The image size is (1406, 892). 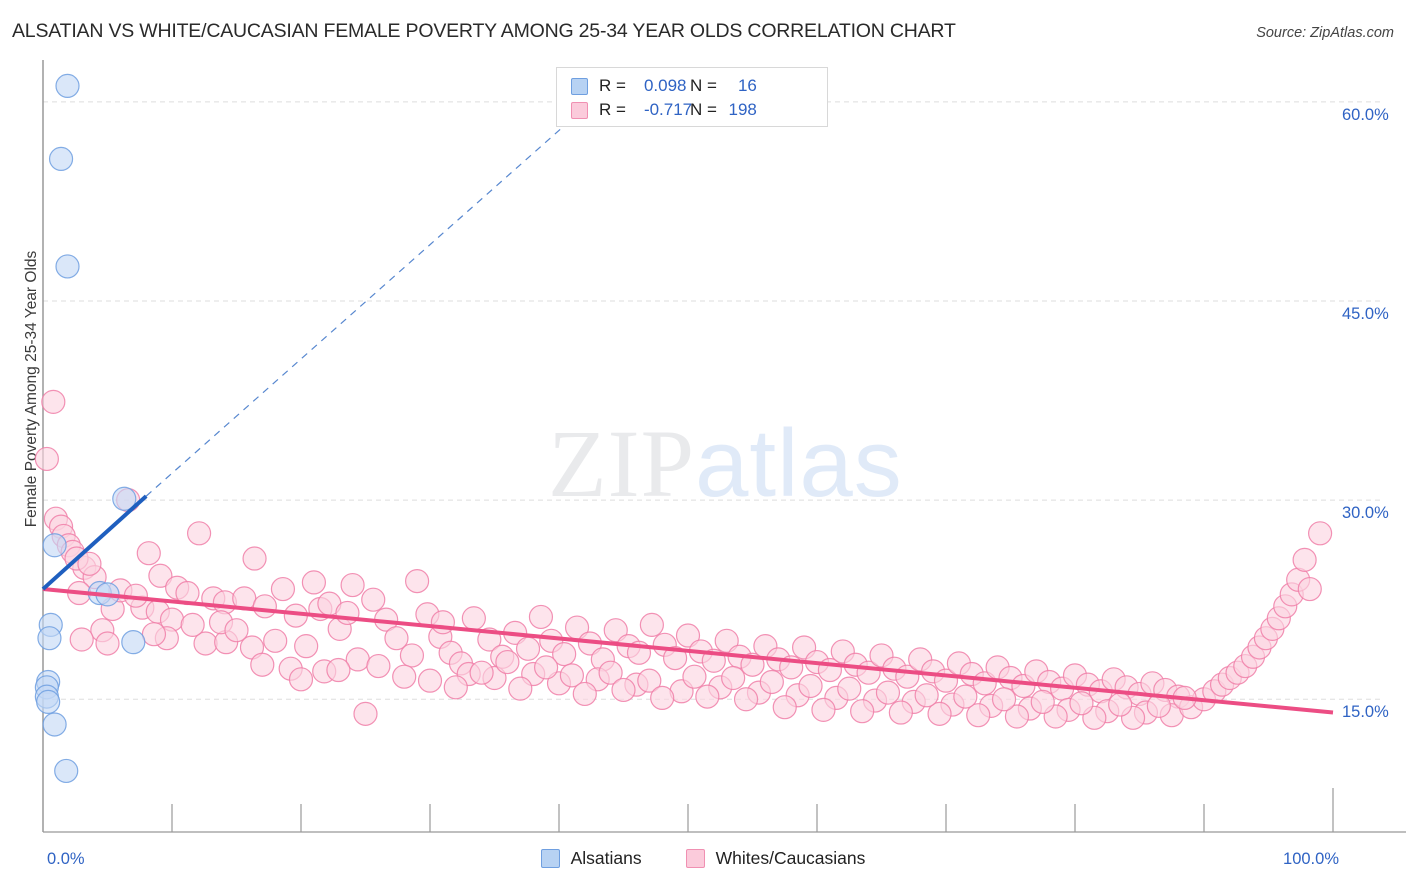 What do you see at coordinates (606, 858) in the screenshot?
I see `legend-label-alsatians: Alsatians` at bounding box center [606, 858].